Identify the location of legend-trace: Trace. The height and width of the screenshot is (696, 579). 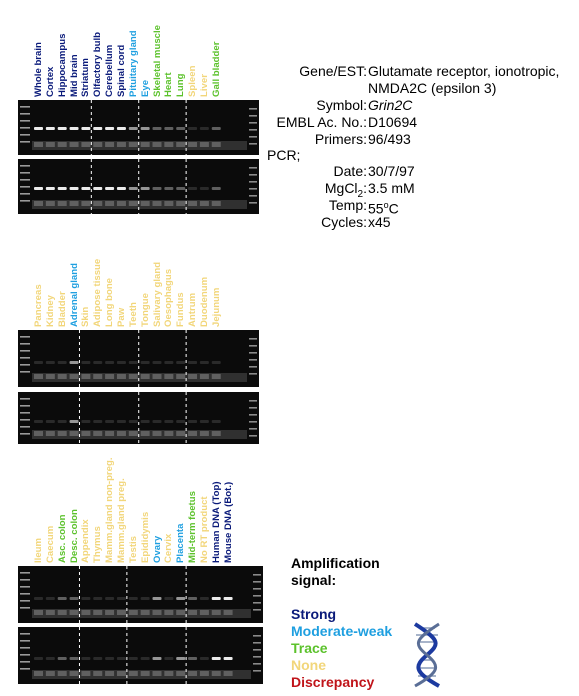
(309, 648).